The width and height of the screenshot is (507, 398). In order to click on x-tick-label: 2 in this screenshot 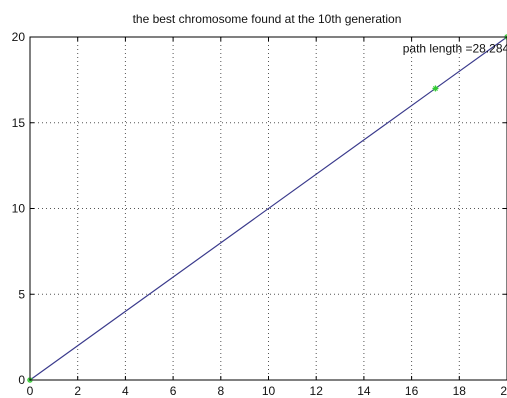, I will do `click(77, 391)`.